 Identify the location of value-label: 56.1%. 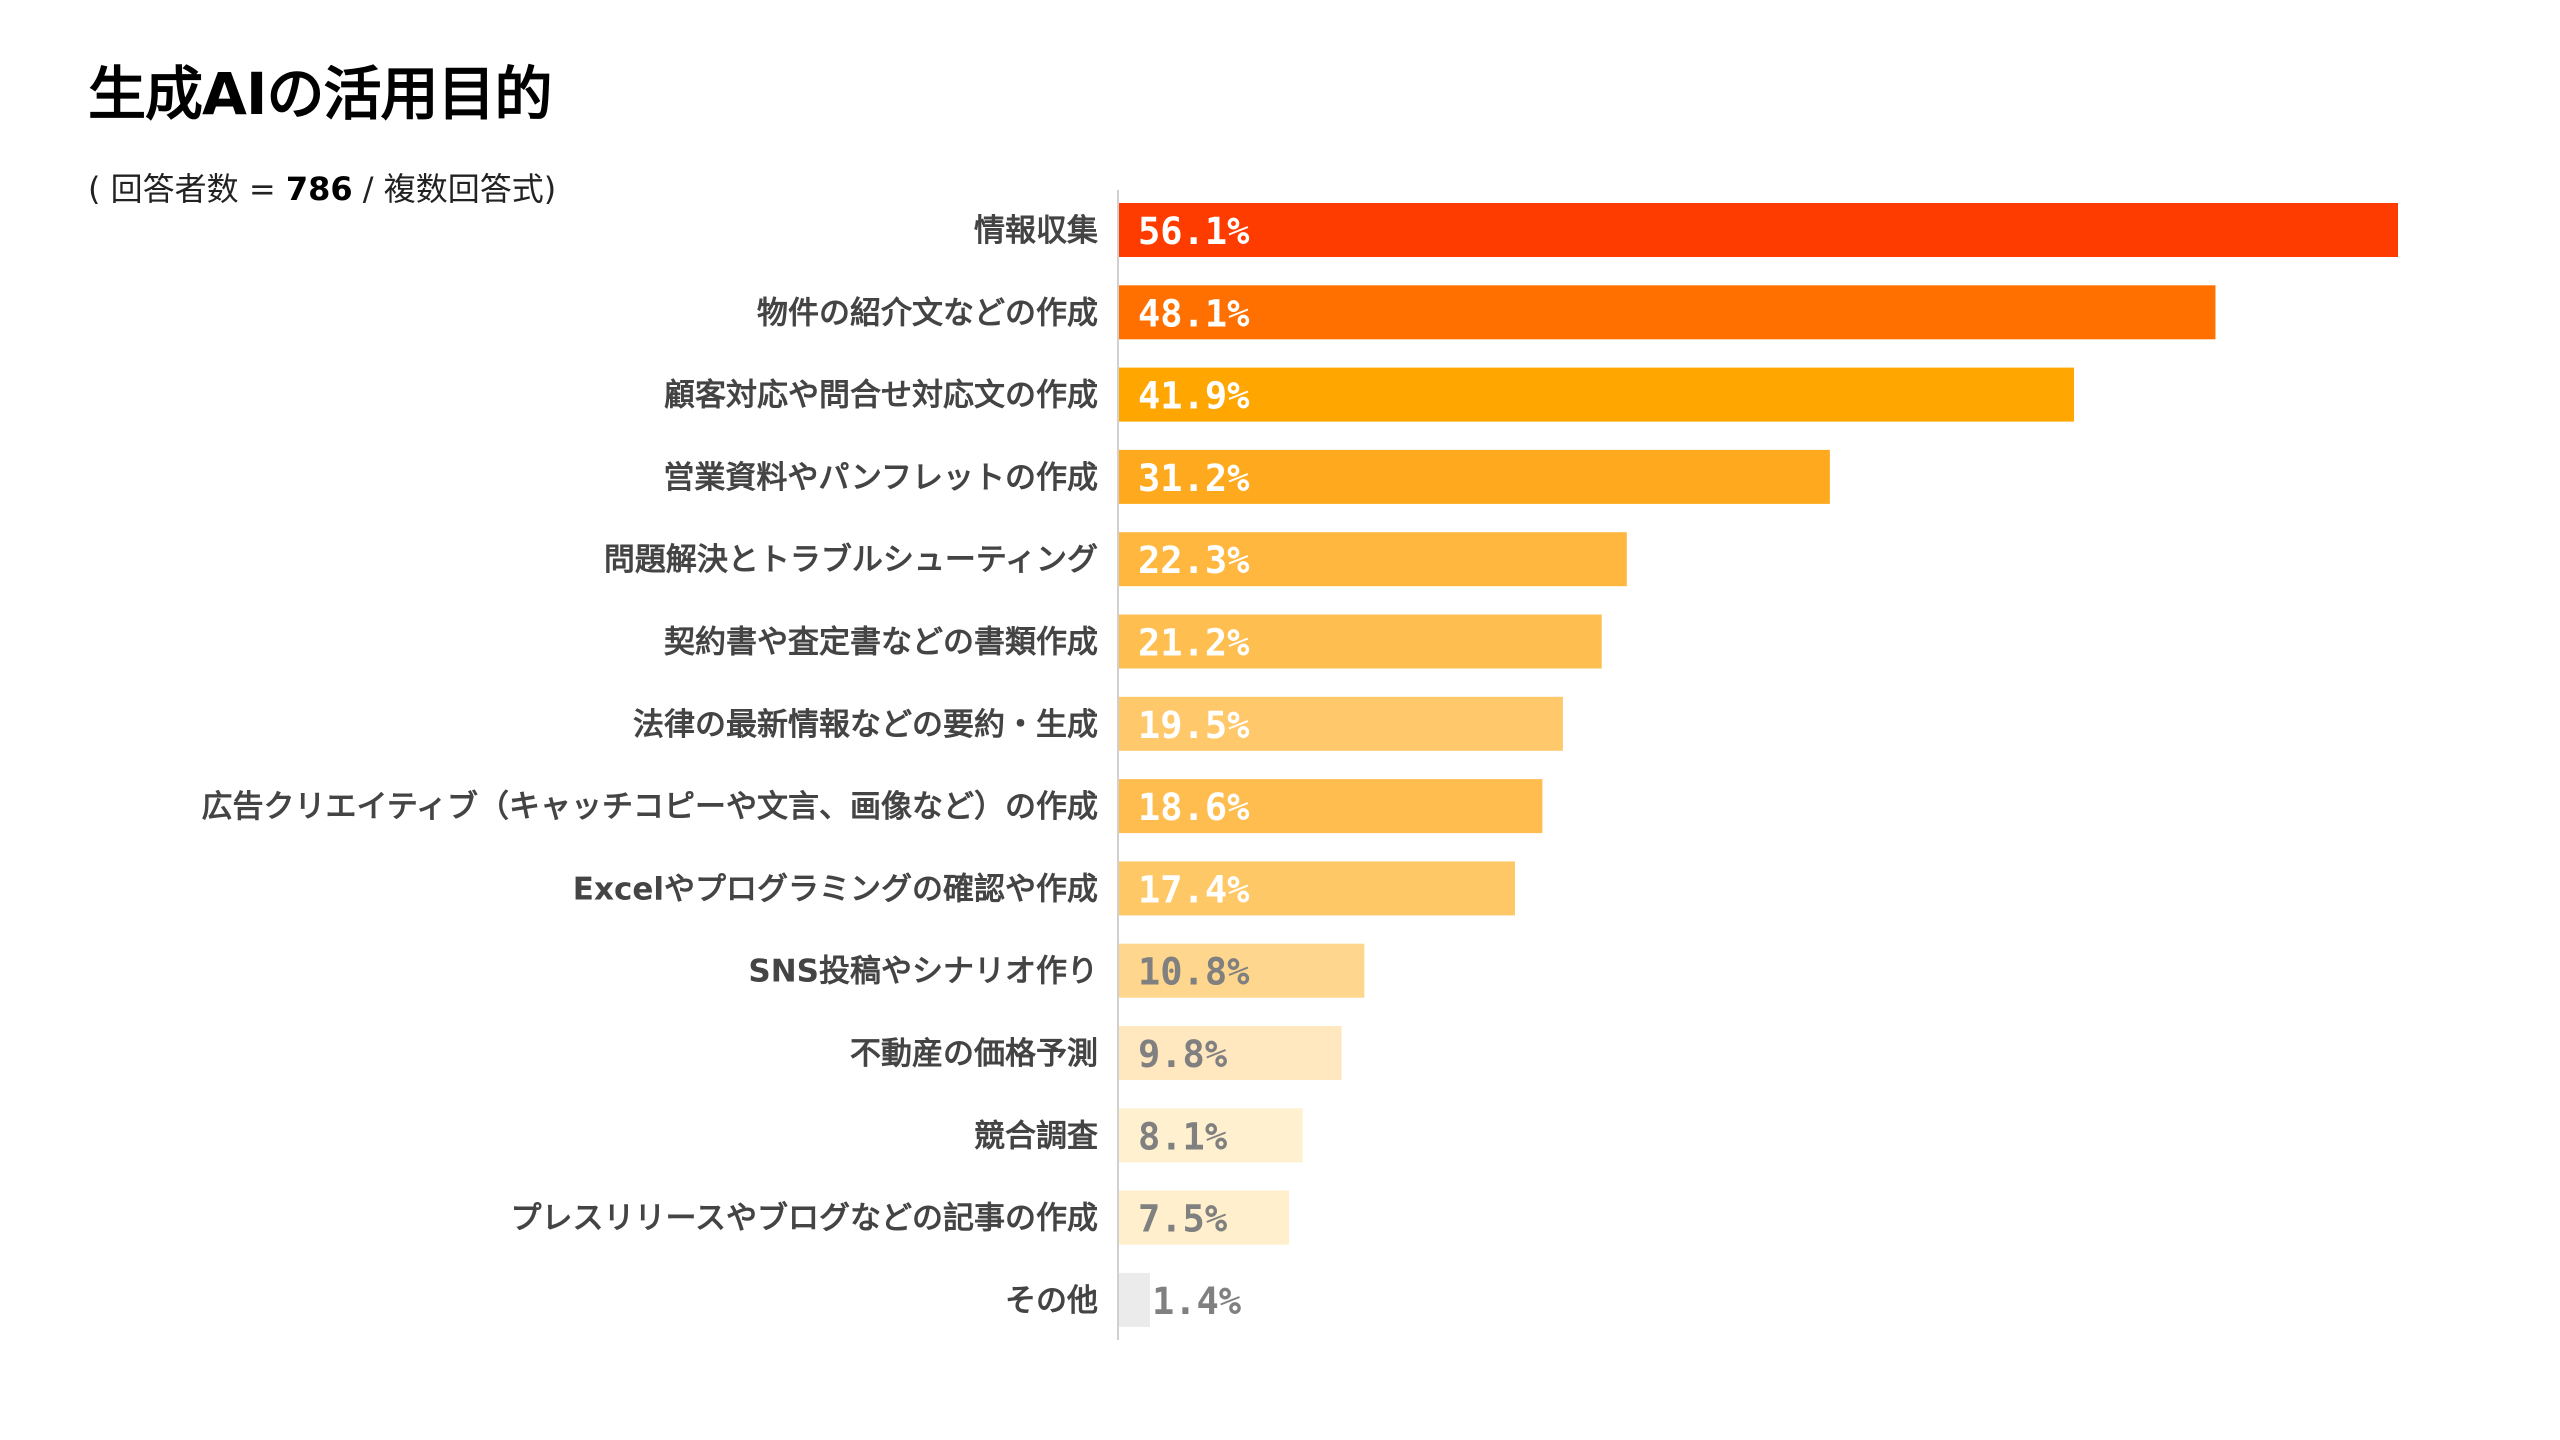
(1194, 231).